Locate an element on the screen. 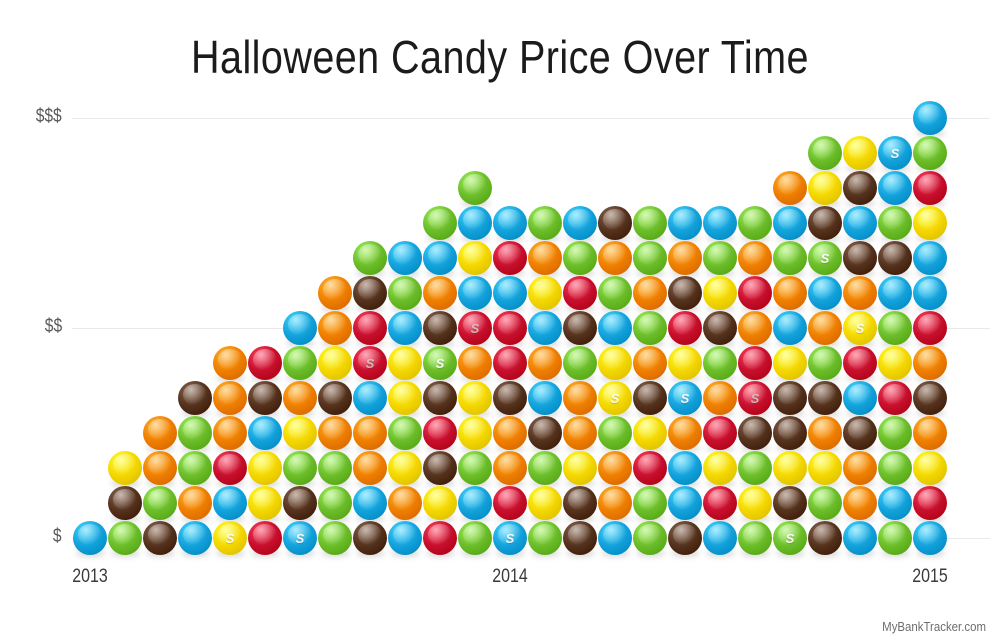 This screenshot has height=644, width=1000. y-axis-tick-1: $ is located at coordinates (31, 537).